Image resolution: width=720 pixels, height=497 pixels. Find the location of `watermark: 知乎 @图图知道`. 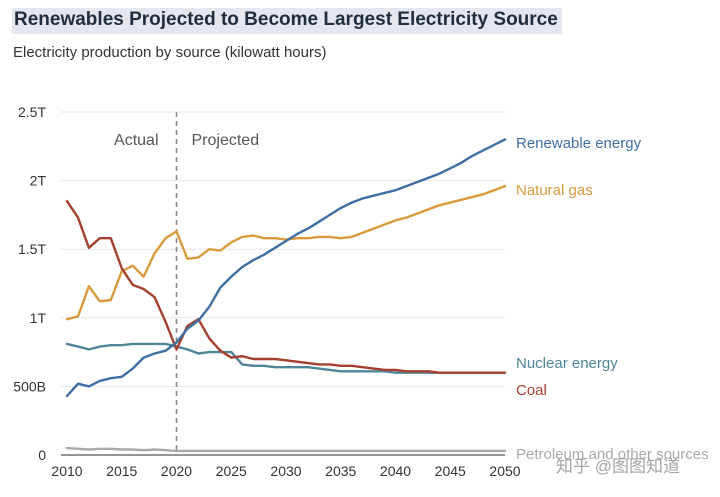

watermark: 知乎 @图图知道 is located at coordinates (618, 466).